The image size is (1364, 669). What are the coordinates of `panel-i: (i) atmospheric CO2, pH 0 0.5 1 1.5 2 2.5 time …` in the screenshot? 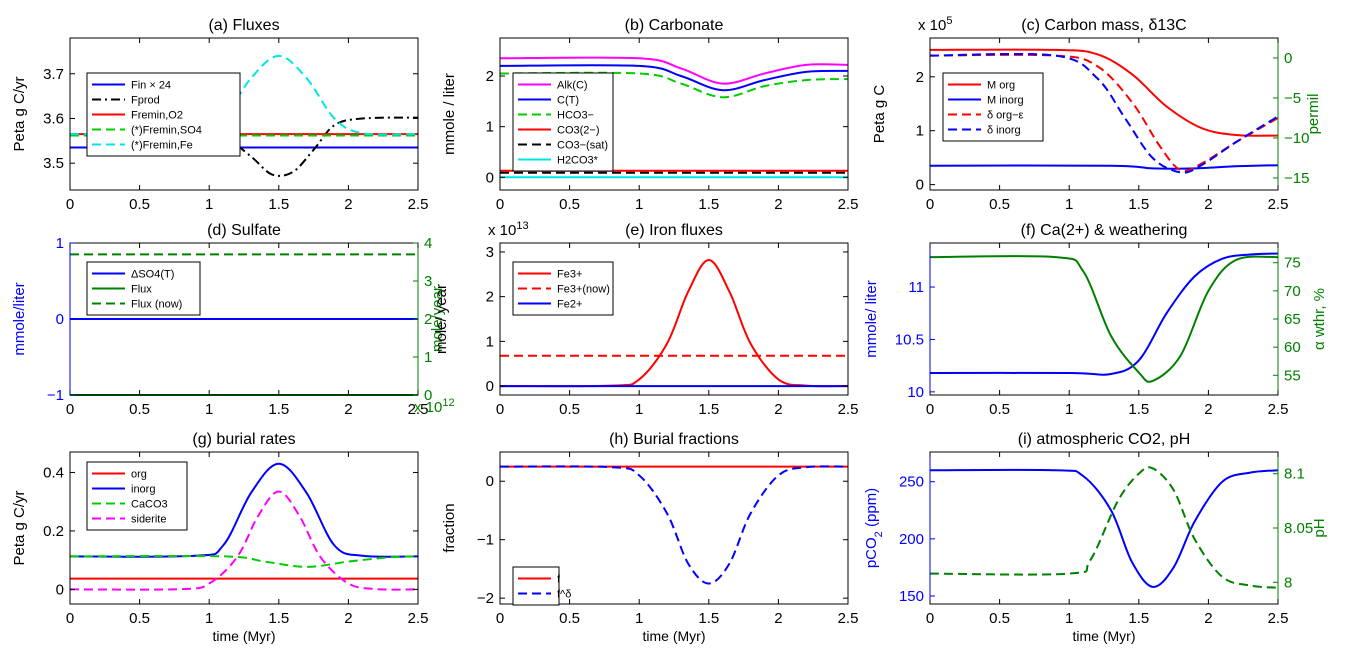 It's located at (1095, 537).